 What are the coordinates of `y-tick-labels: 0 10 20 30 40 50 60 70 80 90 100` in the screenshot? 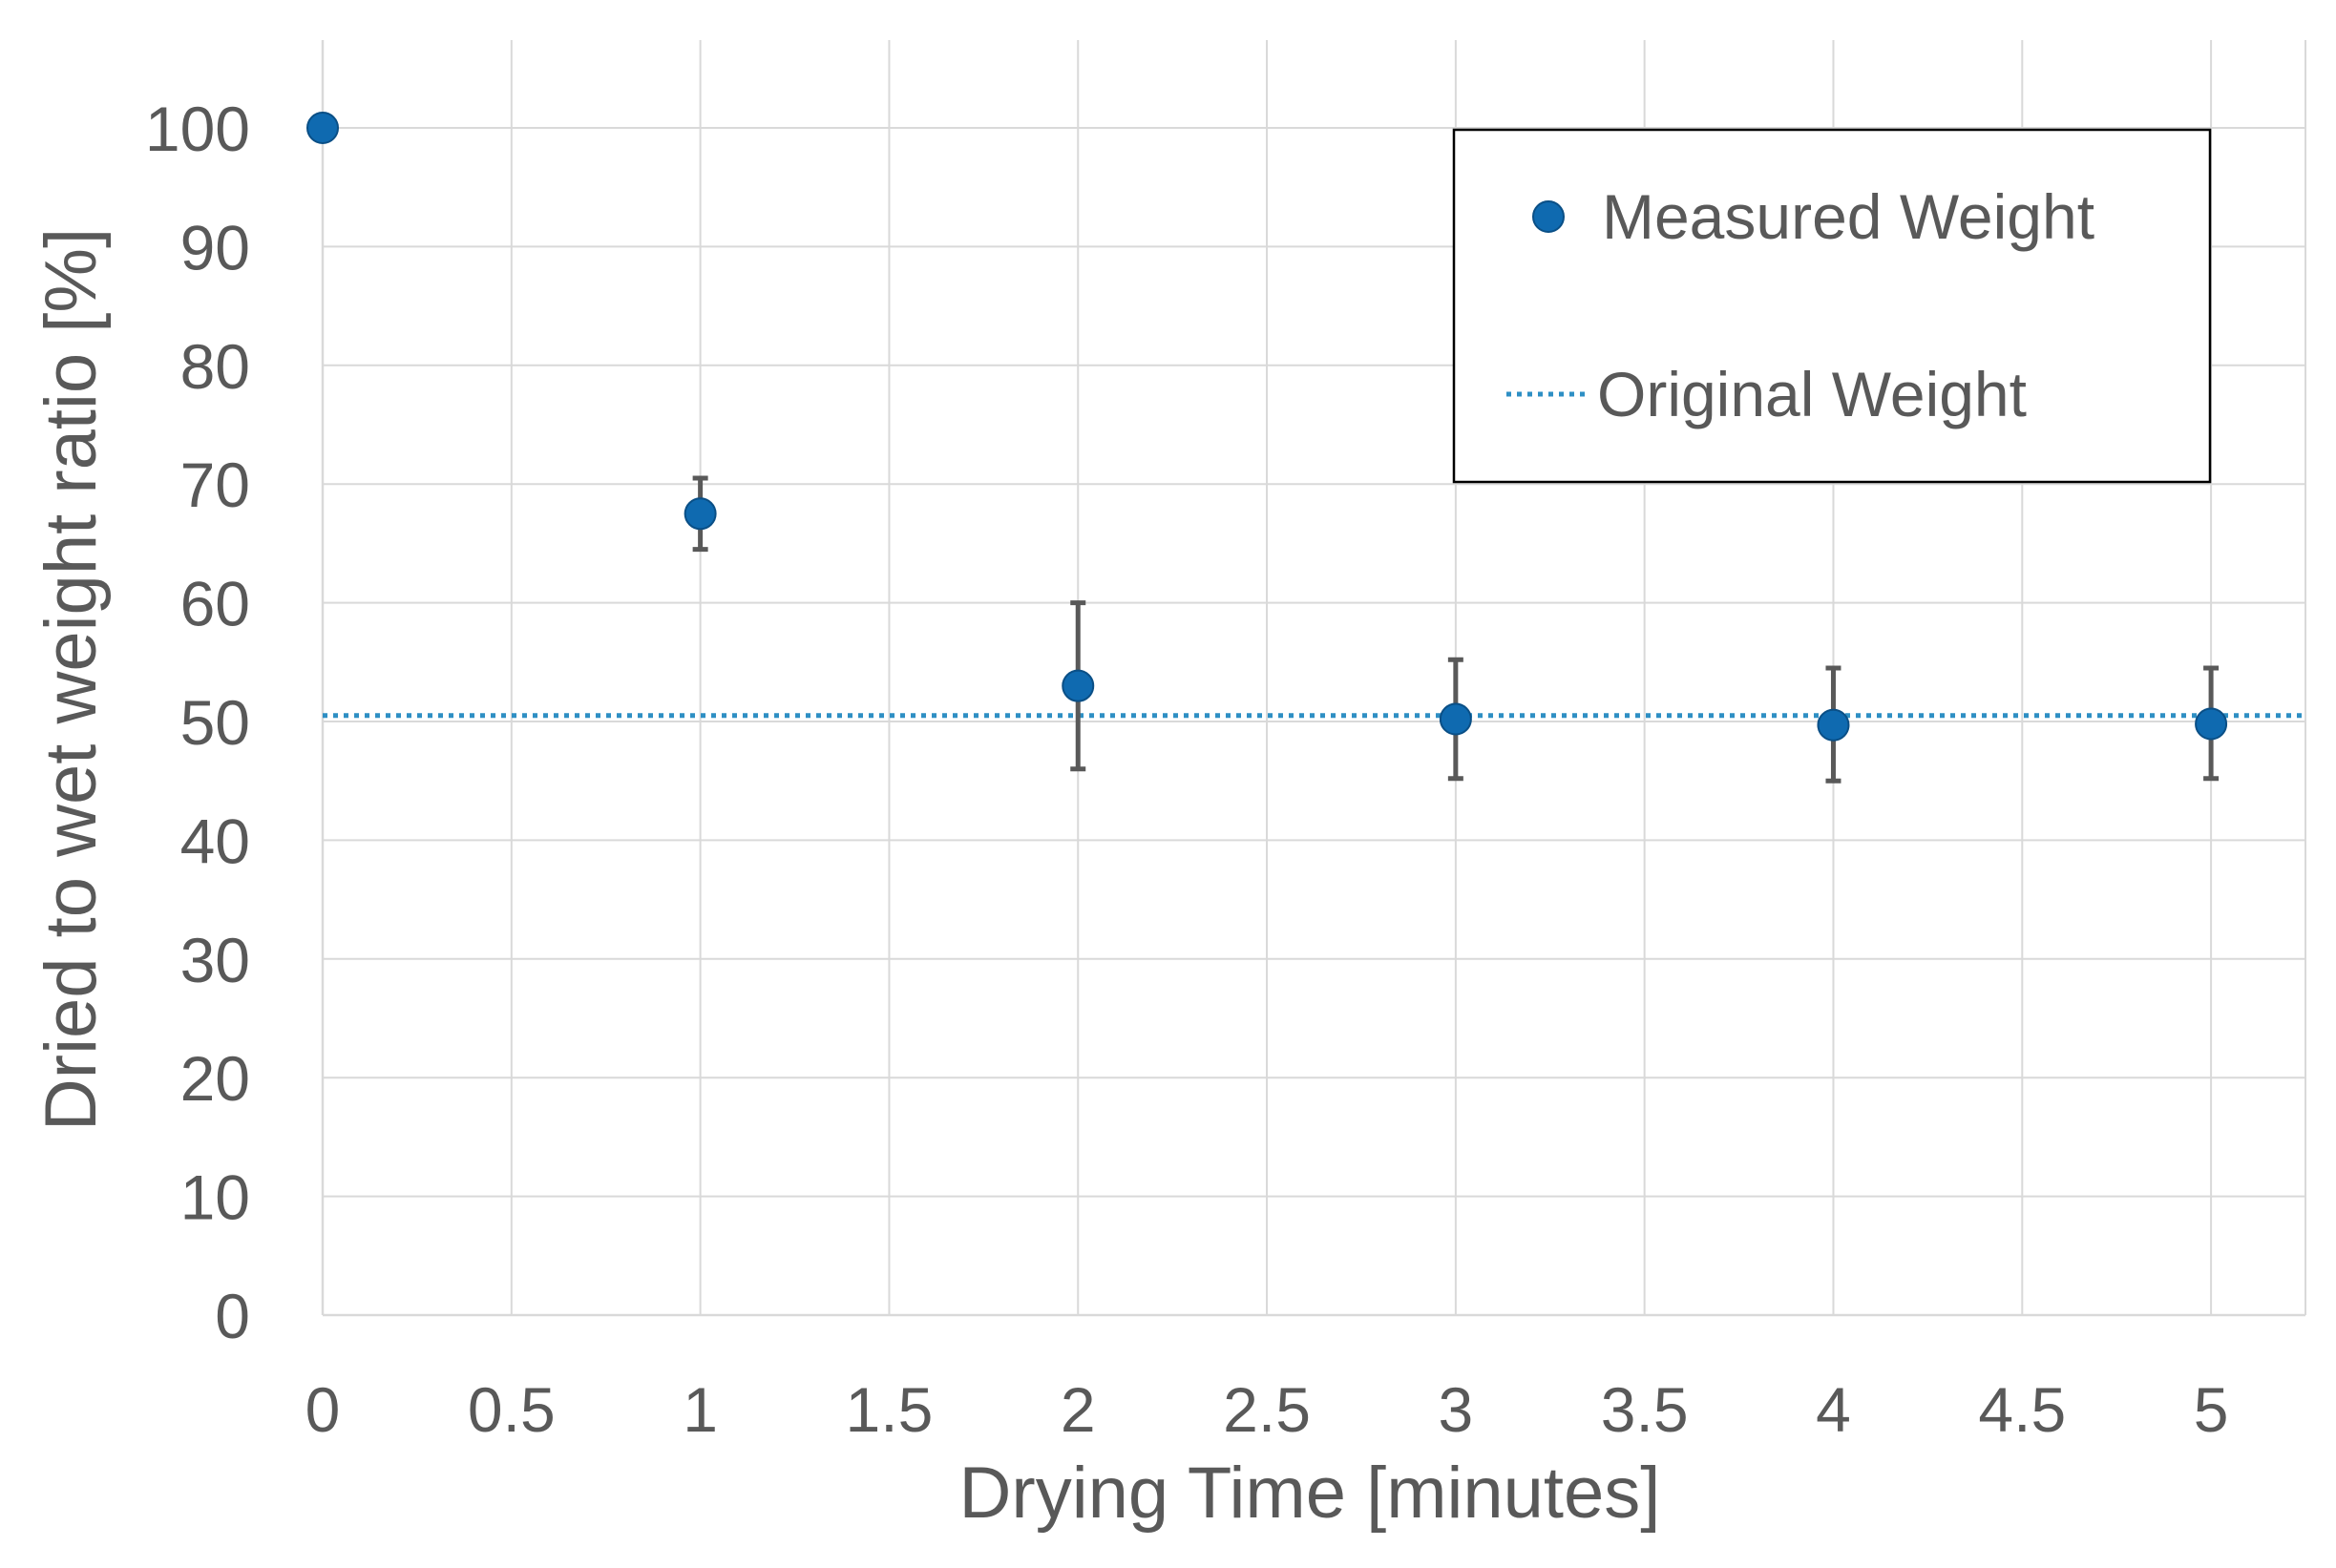 It's located at (197, 722).